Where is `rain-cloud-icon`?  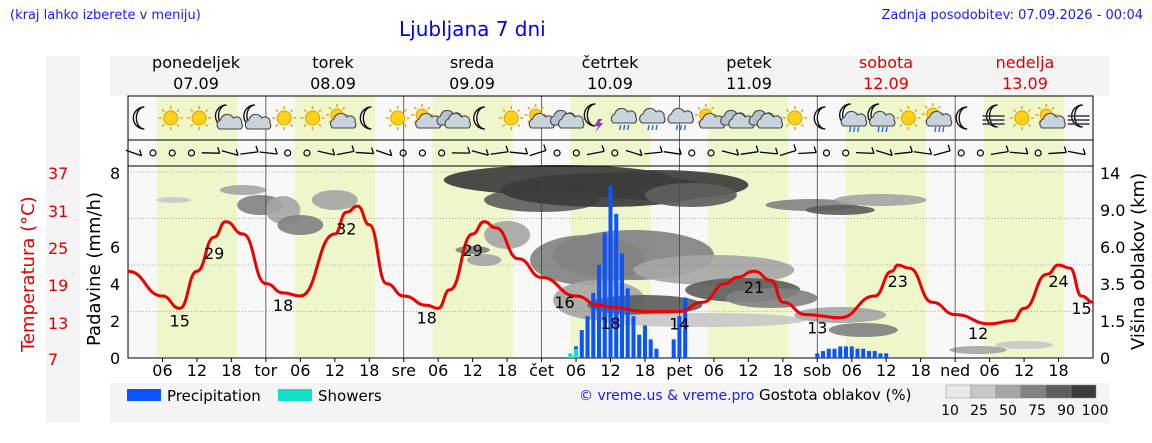
rain-cloud-icon is located at coordinates (652, 119).